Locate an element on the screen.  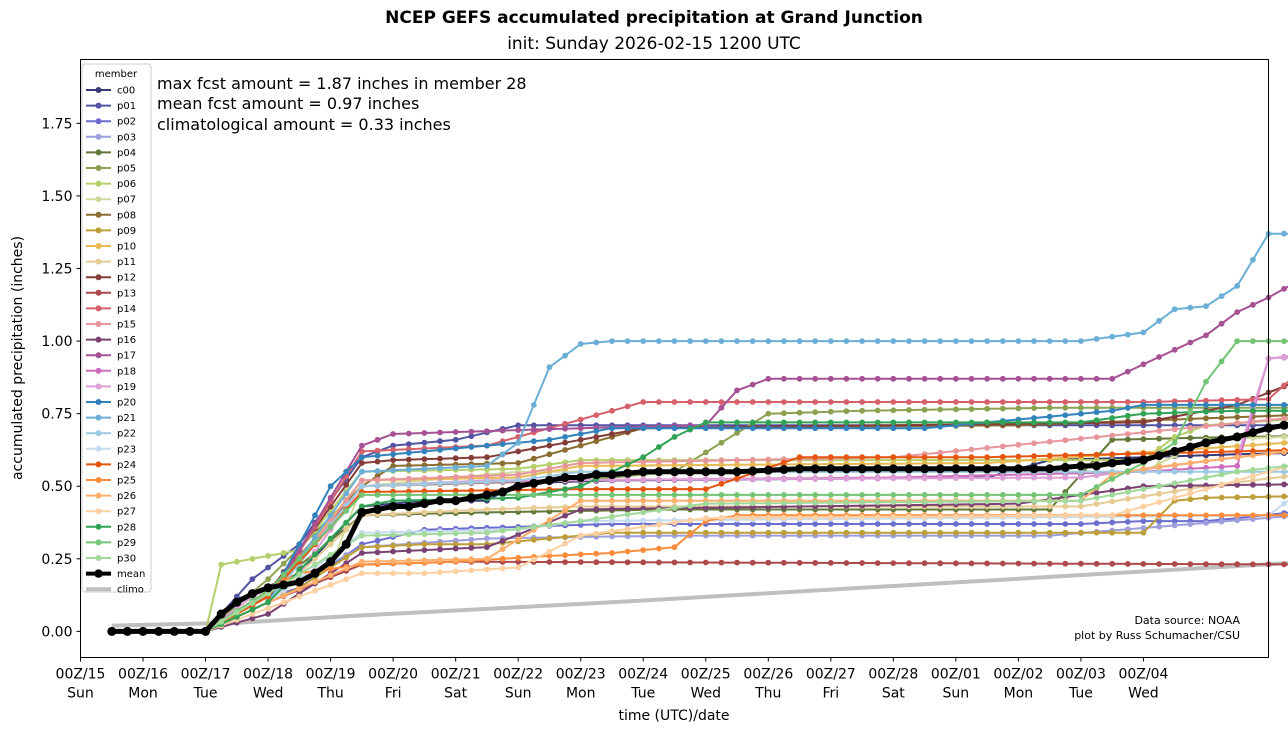
legend-item-p25: p25 is located at coordinates (111, 481).